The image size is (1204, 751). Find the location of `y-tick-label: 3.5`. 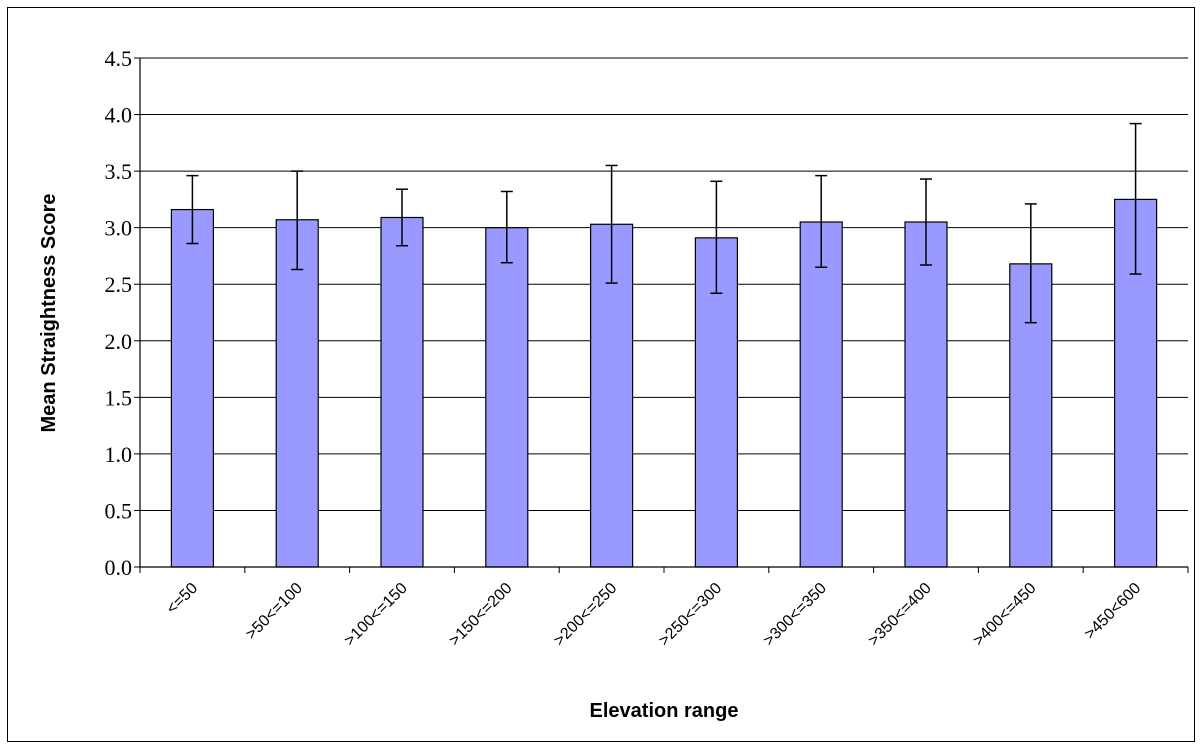

y-tick-label: 3.5 is located at coordinates (119, 171).